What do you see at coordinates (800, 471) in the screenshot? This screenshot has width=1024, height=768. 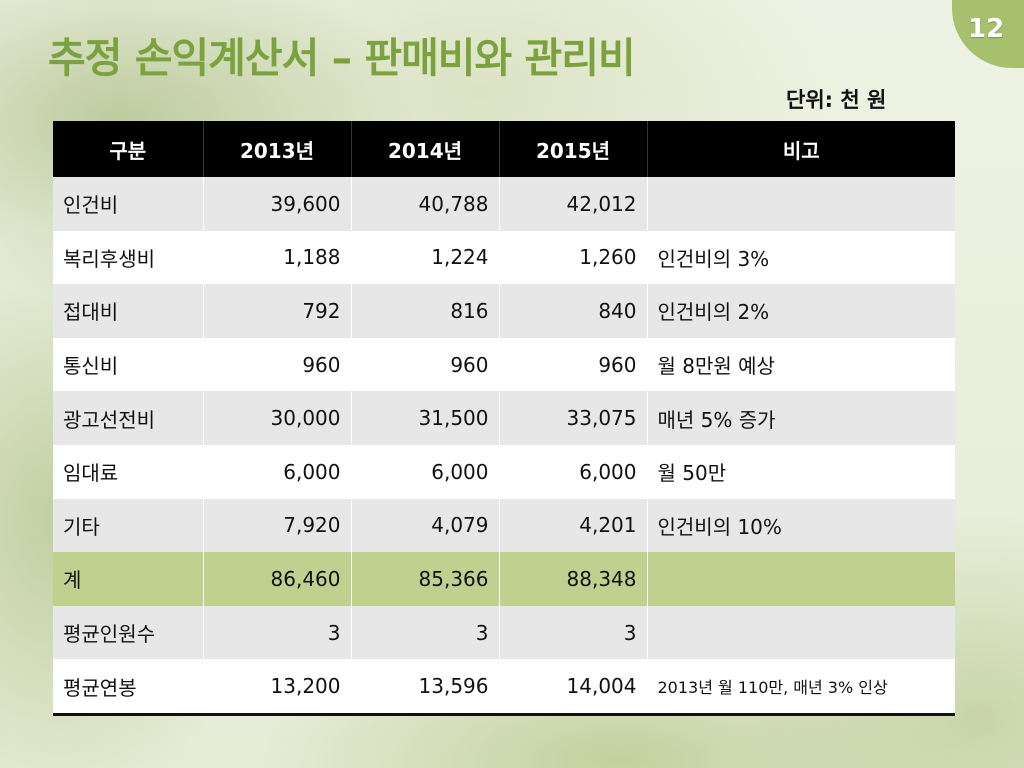 I see `cell-note: 월 50만` at bounding box center [800, 471].